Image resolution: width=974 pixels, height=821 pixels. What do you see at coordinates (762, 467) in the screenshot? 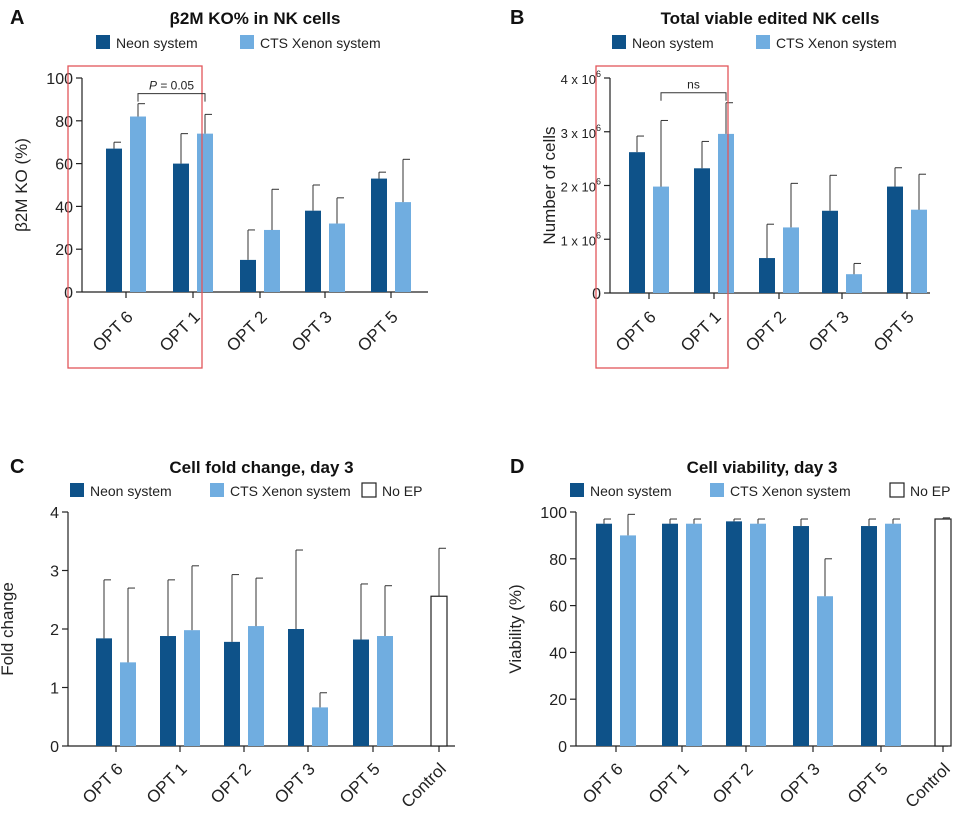
I see `chart-title: Cell viability, day 3` at bounding box center [762, 467].